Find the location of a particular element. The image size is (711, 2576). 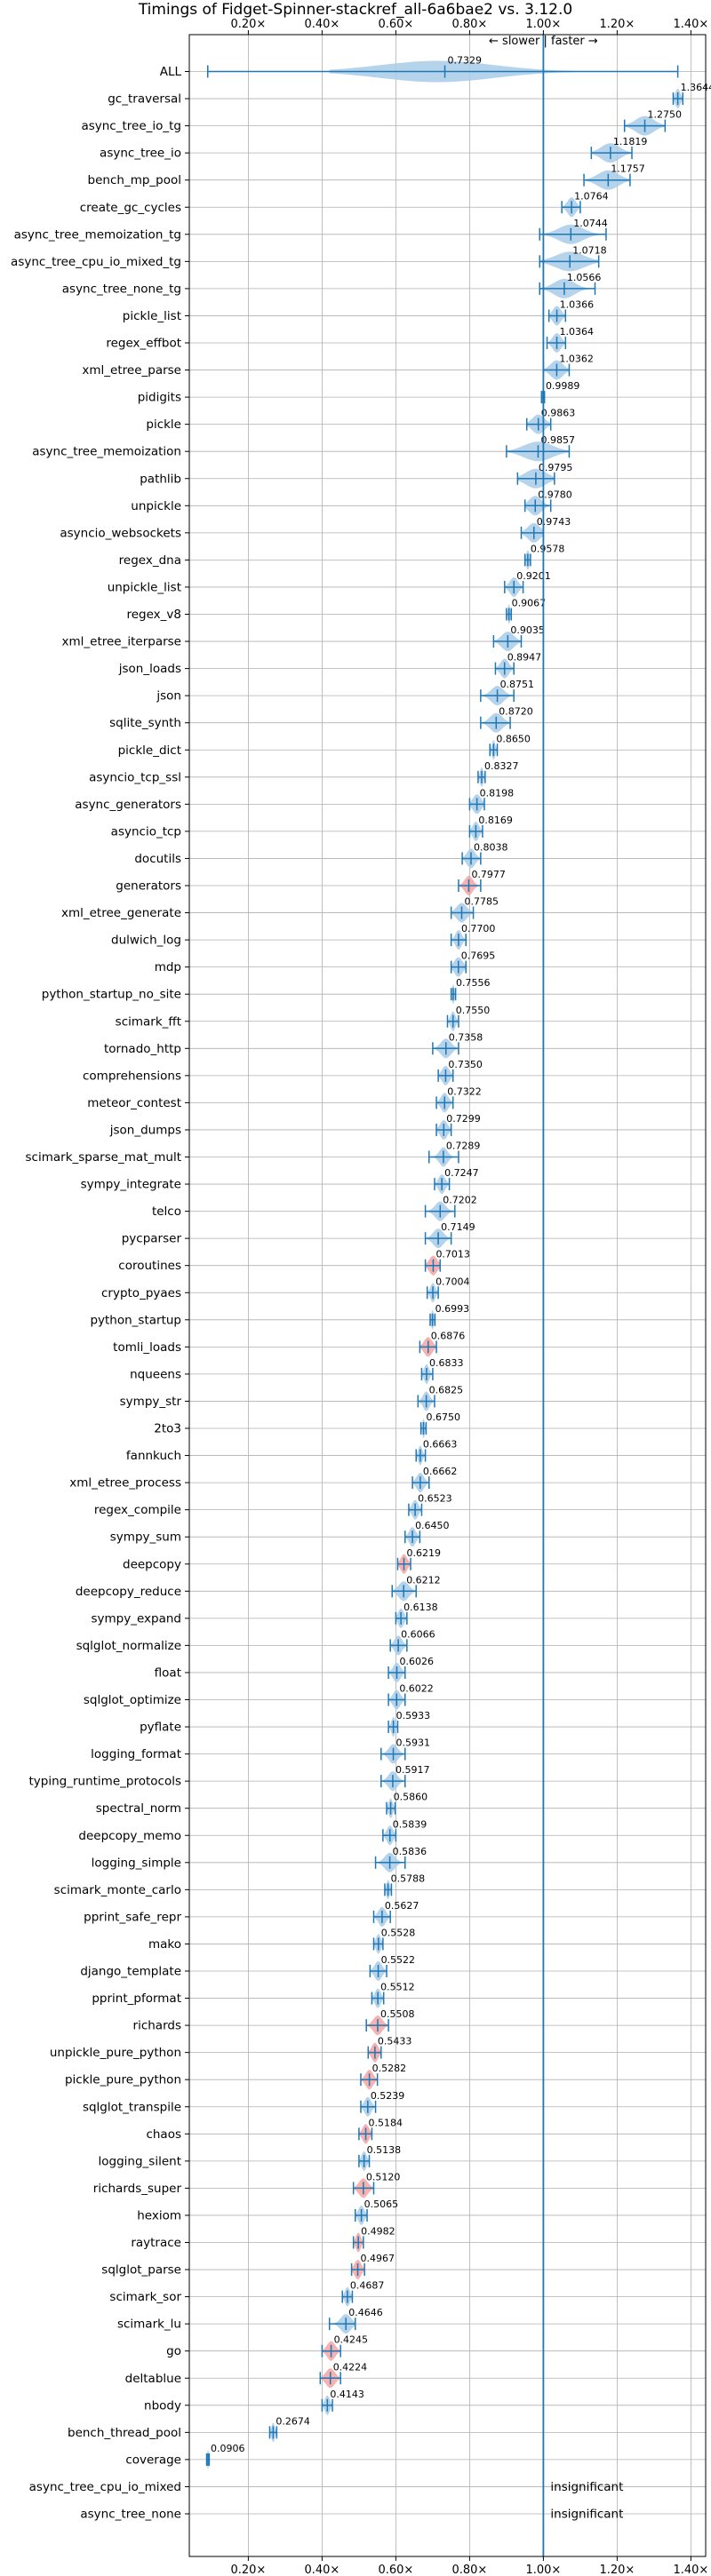

benchmark-mark: 0.5184 is located at coordinates (380, 2130).